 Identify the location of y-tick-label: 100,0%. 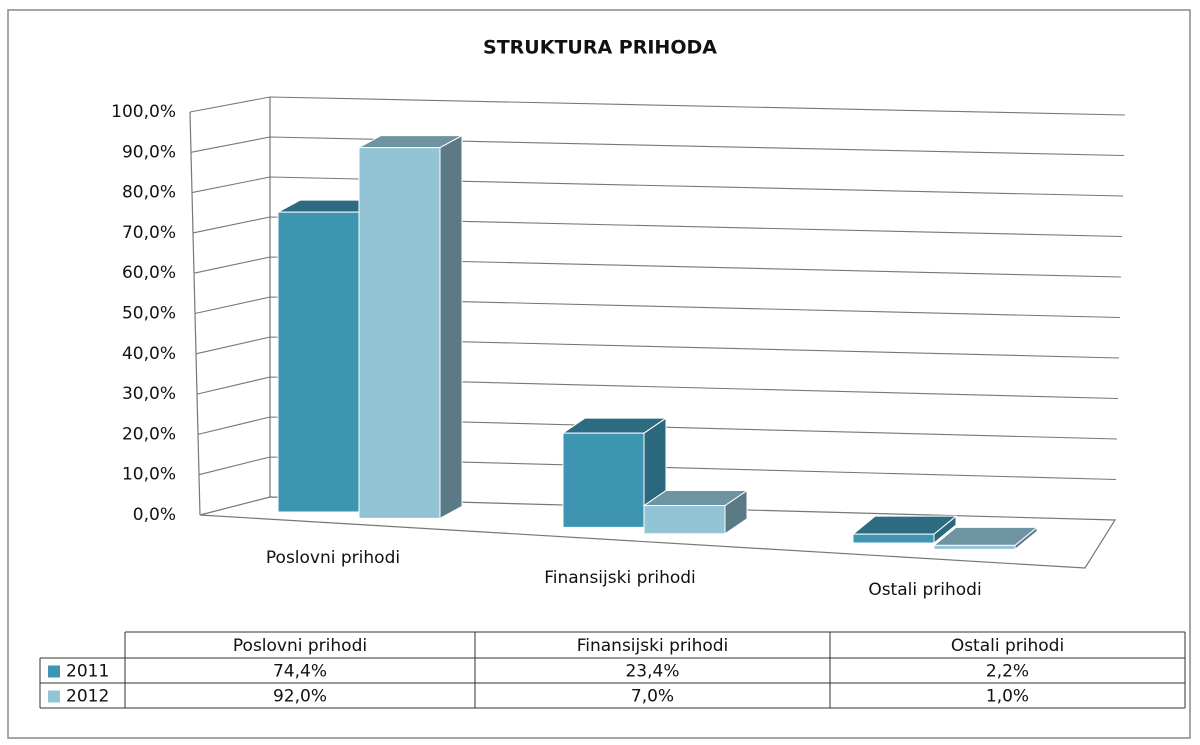
(143, 112).